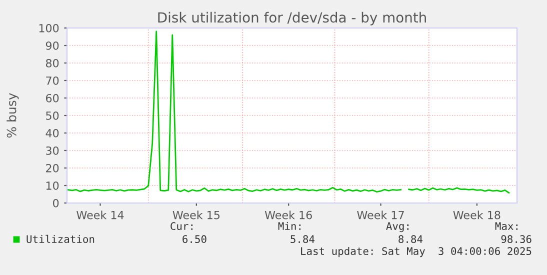 The width and height of the screenshot is (547, 275). Describe the element at coordinates (181, 226) in the screenshot. I see `text: Cur:` at that location.